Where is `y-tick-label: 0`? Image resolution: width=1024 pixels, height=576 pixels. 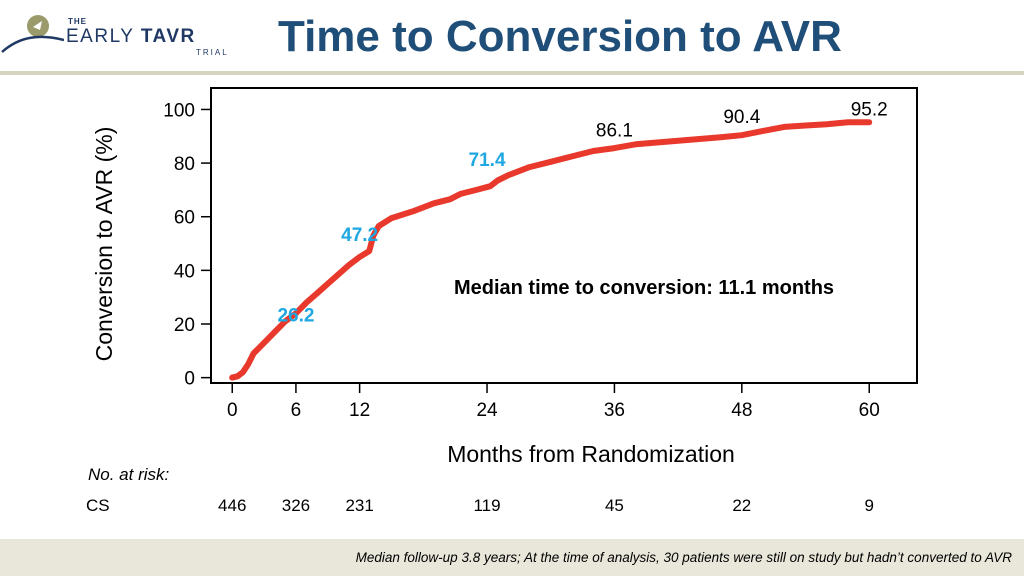
y-tick-label: 0 is located at coordinates (189, 379).